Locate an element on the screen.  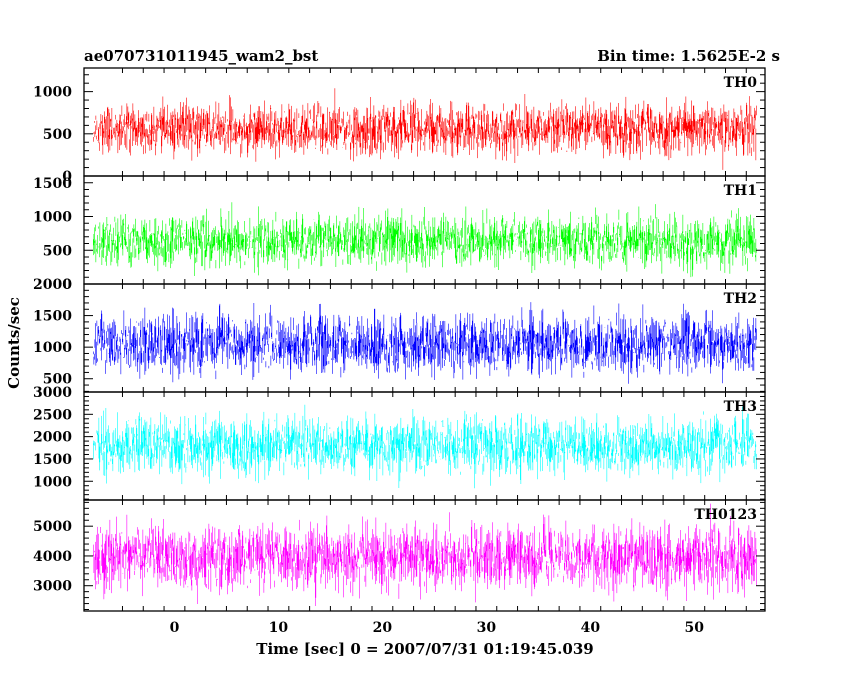
panel-th0: 0 500 1000 TH0 is located at coordinates (399, 126).